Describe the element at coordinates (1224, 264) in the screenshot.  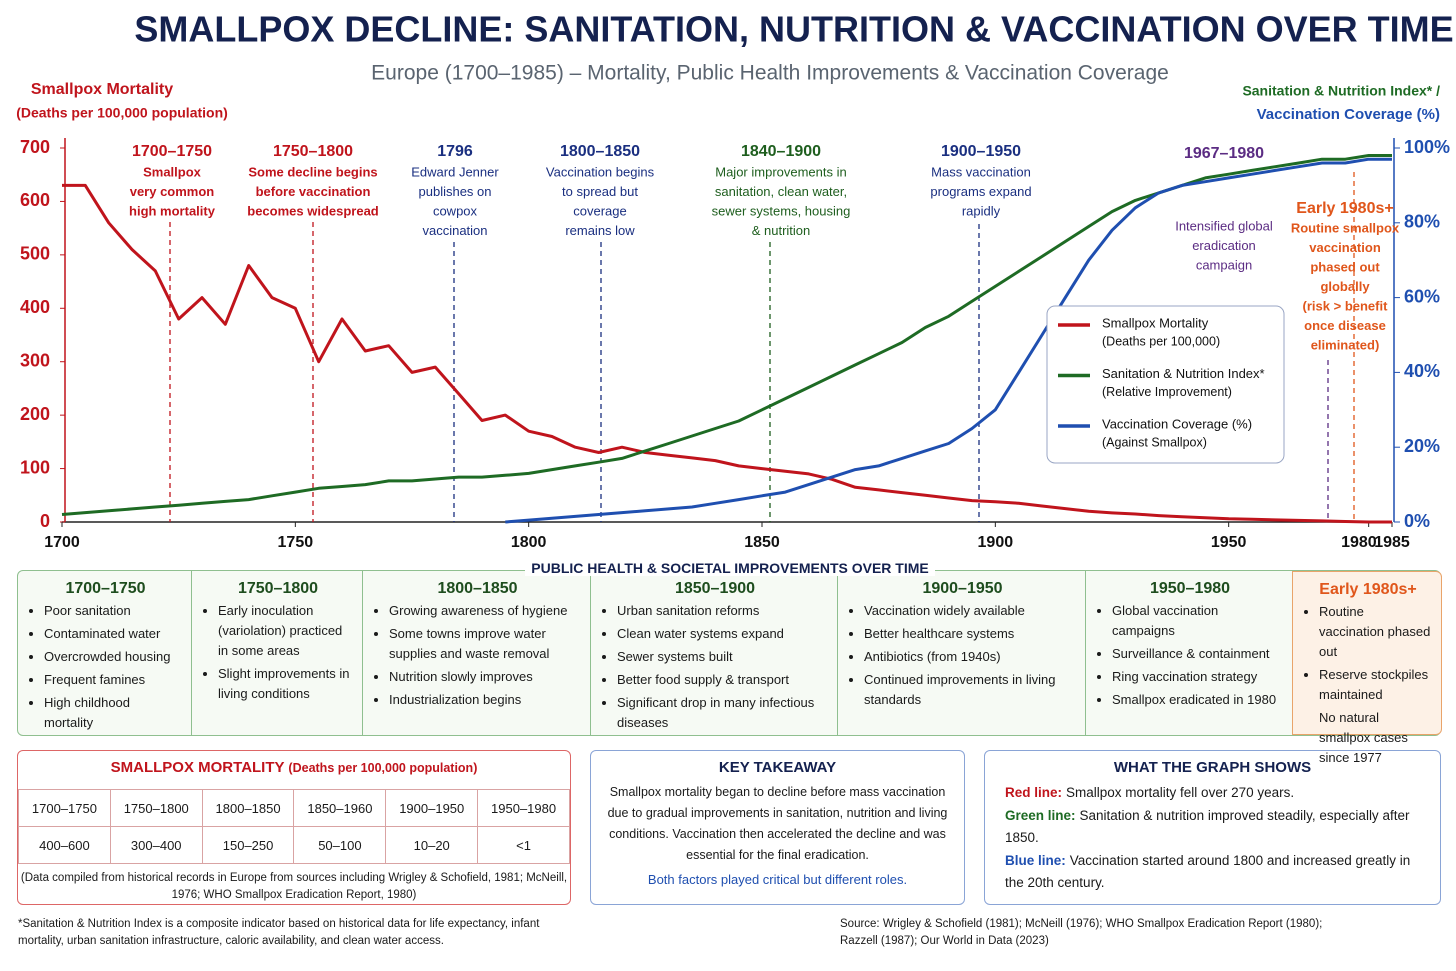
I see `annotation-text: campaign` at that location.